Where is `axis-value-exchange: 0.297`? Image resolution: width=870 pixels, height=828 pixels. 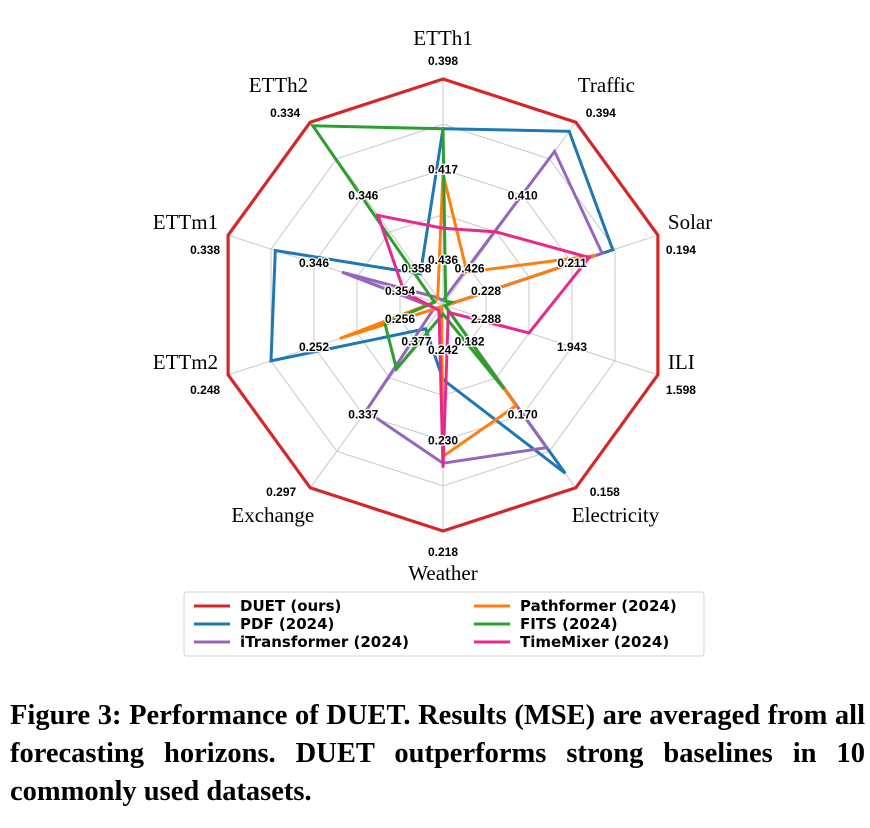
axis-value-exchange: 0.297 is located at coordinates (281, 492).